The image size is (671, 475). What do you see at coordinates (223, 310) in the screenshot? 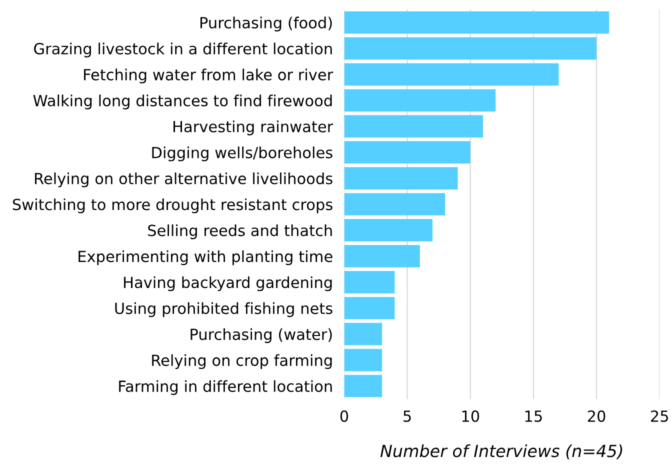
I see `y-tick-label: Using prohibited fishing nets` at bounding box center [223, 310].